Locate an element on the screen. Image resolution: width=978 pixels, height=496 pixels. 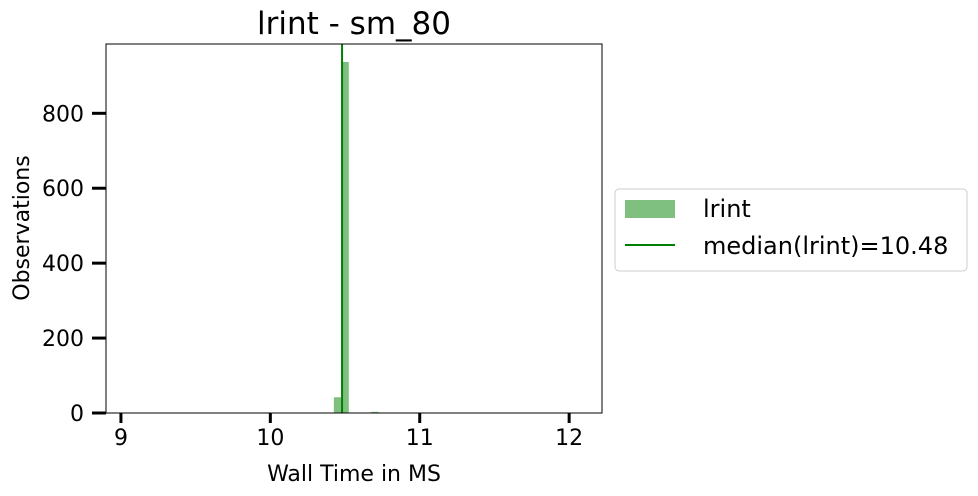
legend-label-median: median(lrint)=10.48 is located at coordinates (825, 246).